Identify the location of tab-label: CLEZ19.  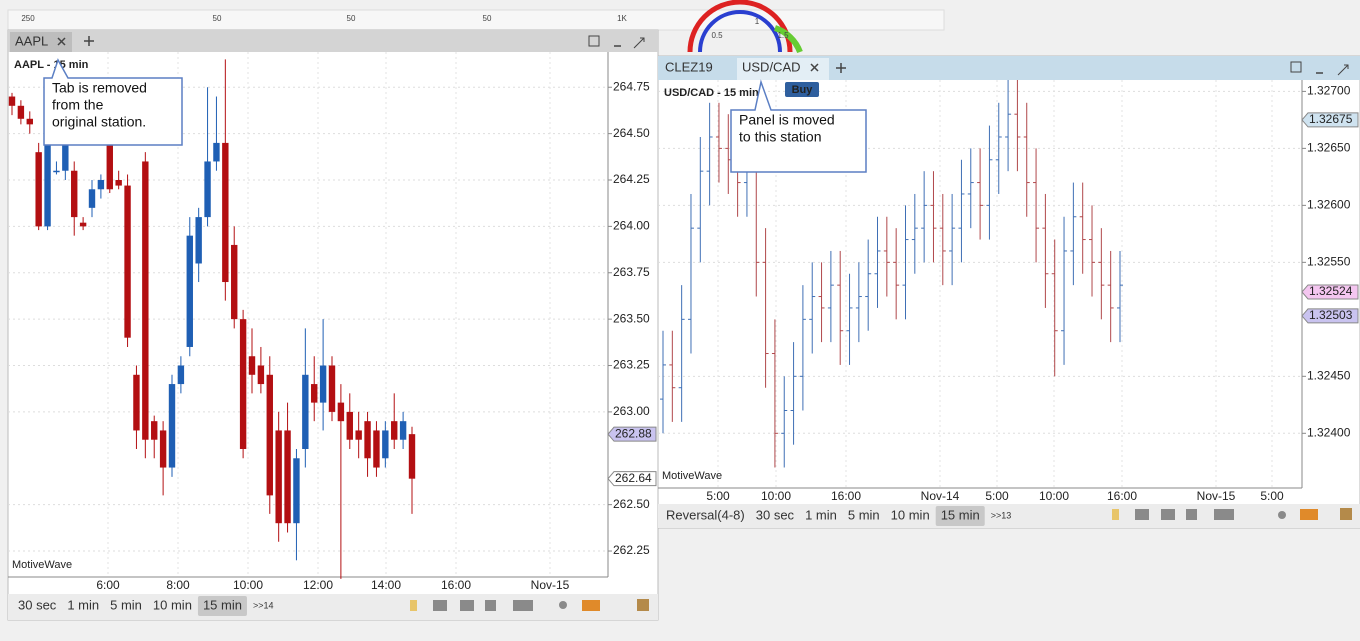
(689, 66).